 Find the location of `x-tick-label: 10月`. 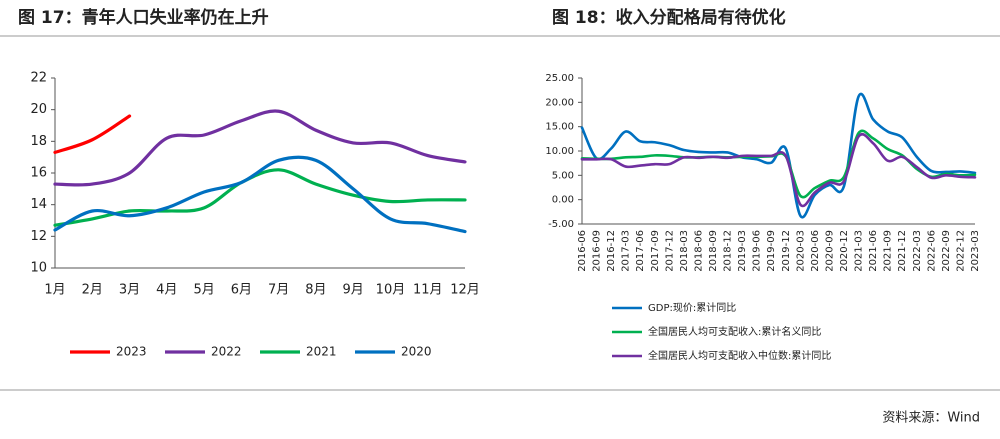

x-tick-label: 10月 is located at coordinates (391, 290).